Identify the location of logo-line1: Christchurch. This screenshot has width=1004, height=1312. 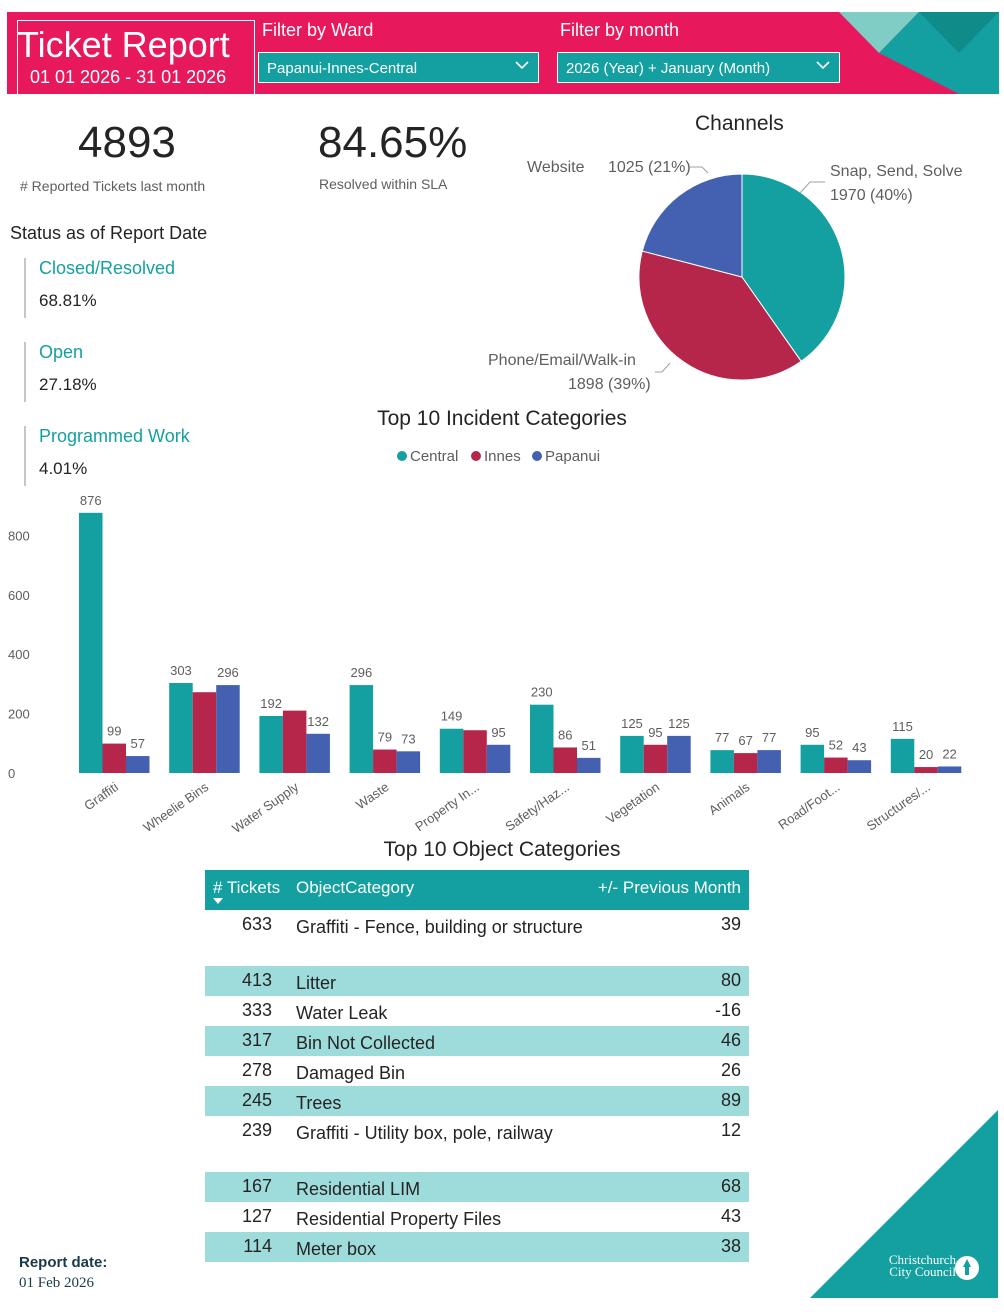
(922, 1259).